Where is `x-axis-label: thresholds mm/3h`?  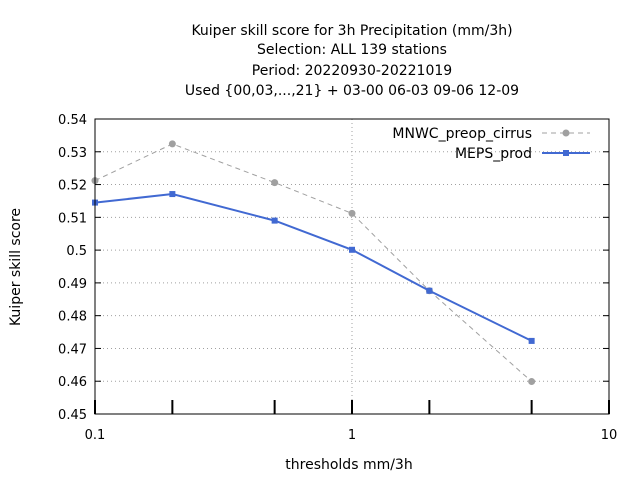 x-axis-label: thresholds mm/3h is located at coordinates (348, 465).